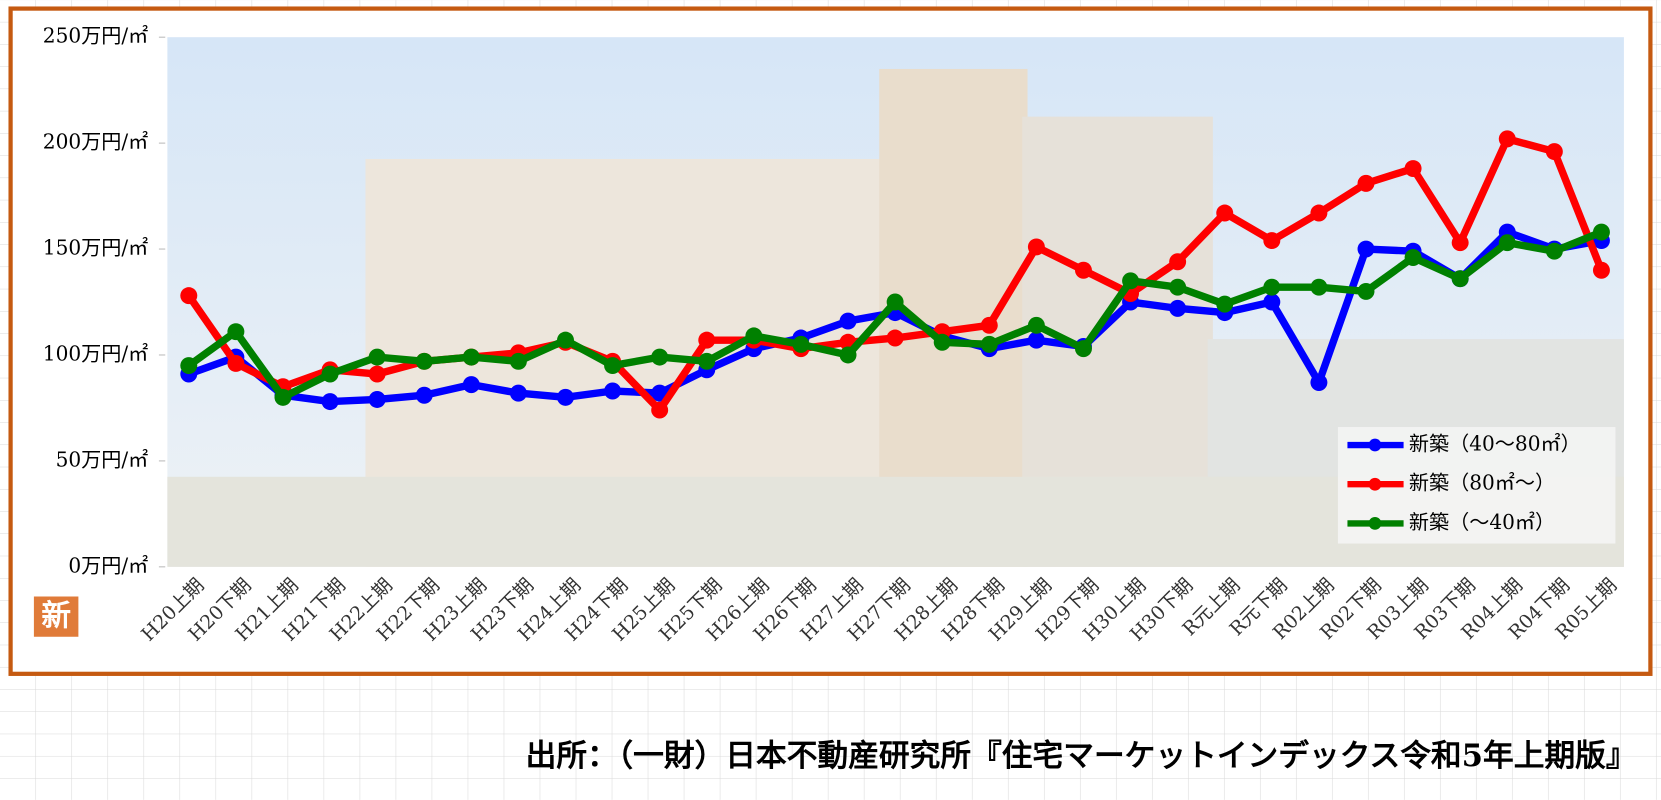 This screenshot has width=1661, height=800. What do you see at coordinates (96, 248) in the screenshot?
I see `y-tick-label: 150万円/㎡` at bounding box center [96, 248].